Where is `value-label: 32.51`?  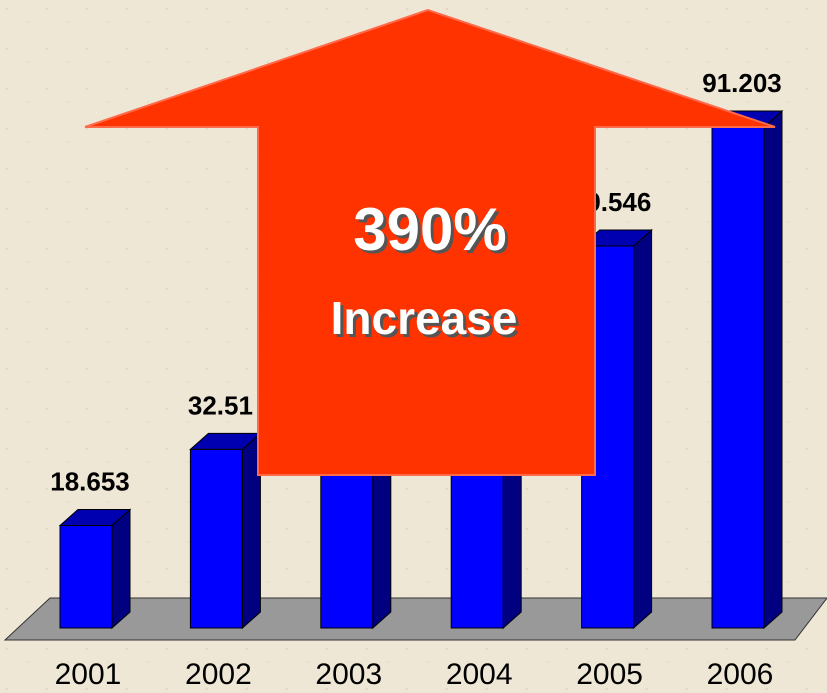
value-label: 32.51 is located at coordinates (220, 405).